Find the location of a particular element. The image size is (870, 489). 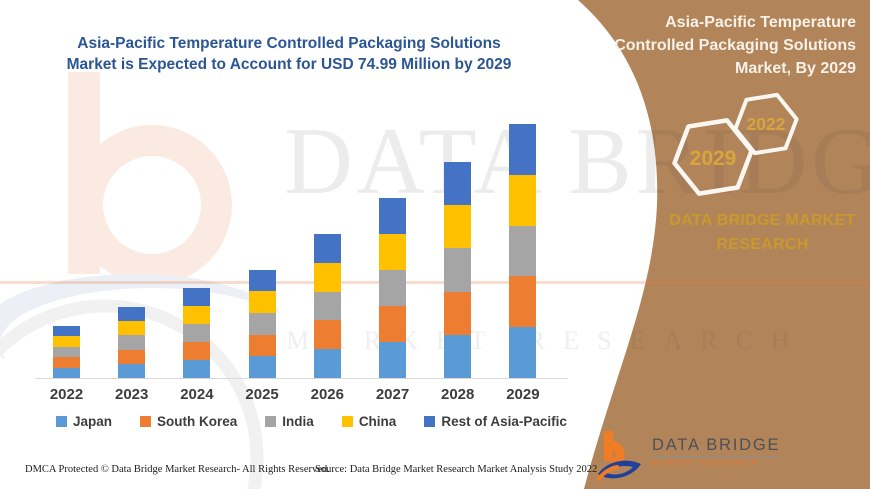

x-axis-label-2029: 2029 is located at coordinates (523, 394).